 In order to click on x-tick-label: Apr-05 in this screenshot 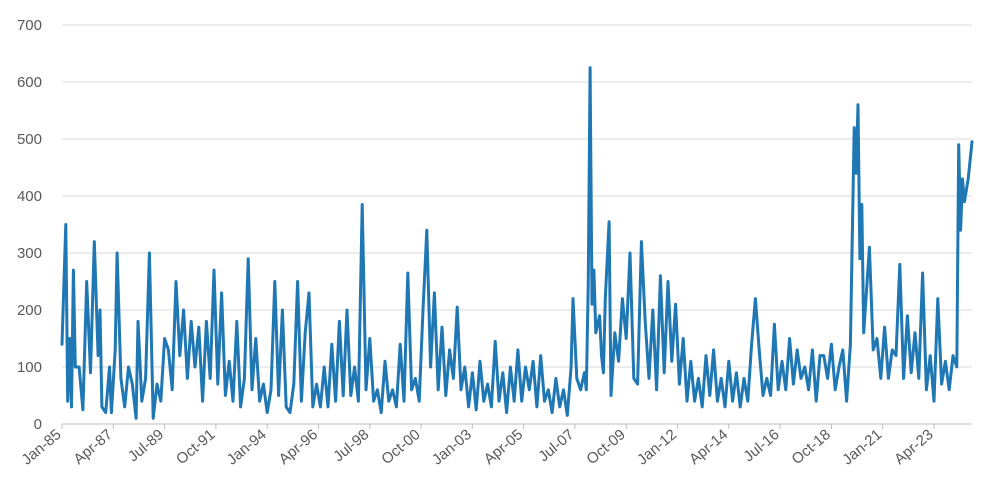, I will do `click(503, 447)`.